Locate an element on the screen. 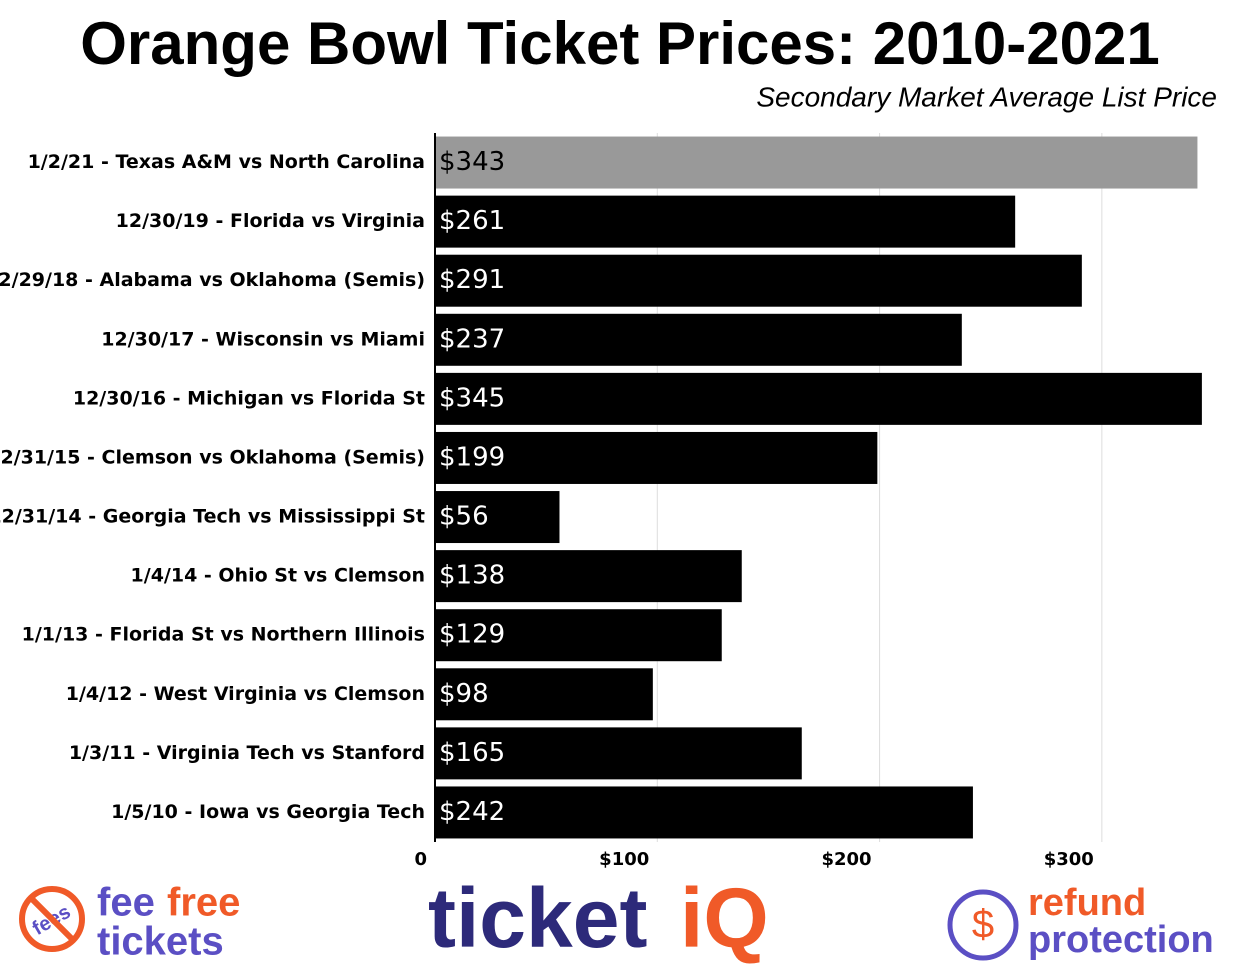 Image resolution: width=1242 pixels, height=973 pixels. value-label: $199 is located at coordinates (472, 457).